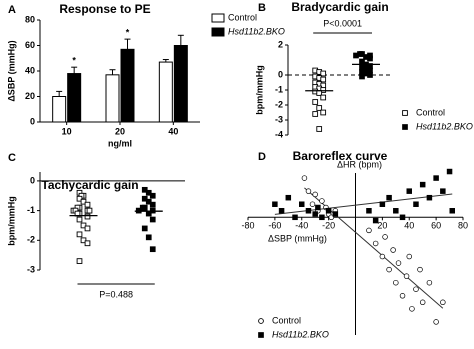  Describe the element at coordinates (359, 164) in the screenshot. I see `y-axis-label: ΔHR (bpm)` at that location.